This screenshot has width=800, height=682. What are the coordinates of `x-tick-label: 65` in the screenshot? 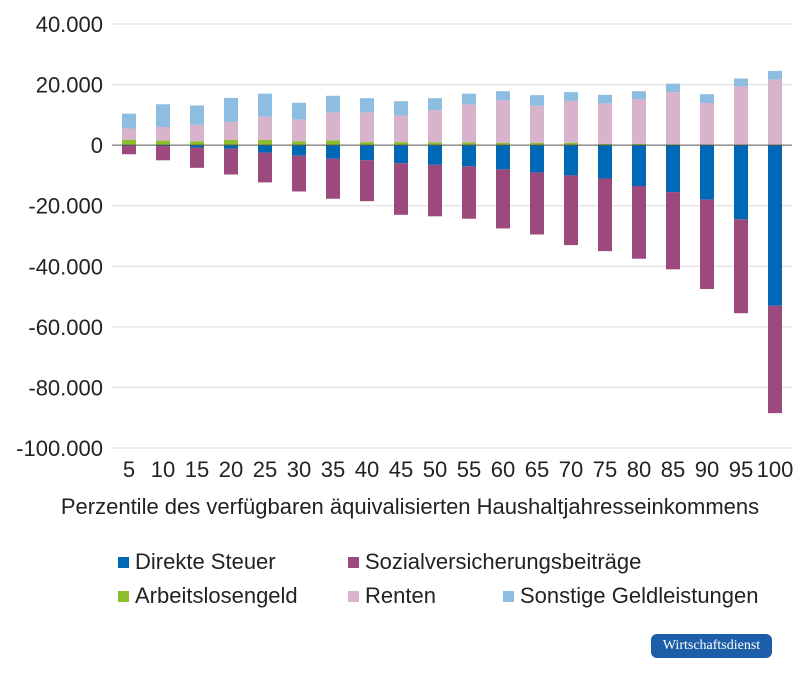 It's located at (537, 469).